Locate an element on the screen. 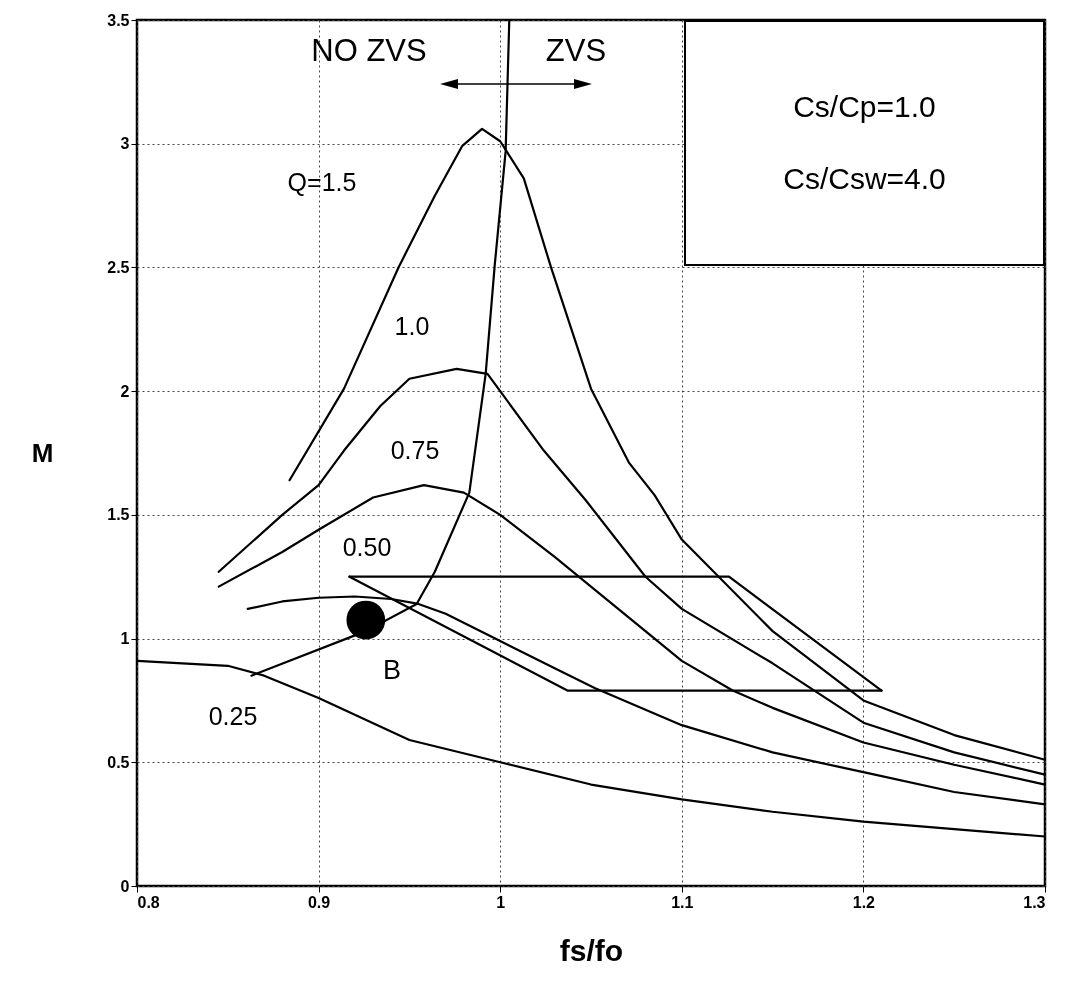 The height and width of the screenshot is (995, 1066). annotation: B is located at coordinates (392, 669).